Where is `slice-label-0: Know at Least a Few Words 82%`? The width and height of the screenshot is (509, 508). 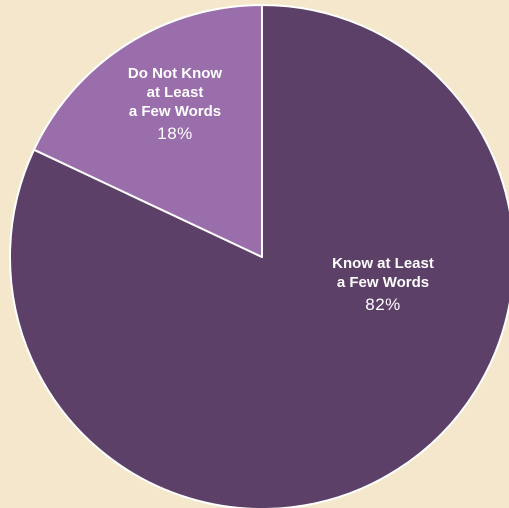 slice-label-0: Know at Least a Few Words 82% is located at coordinates (383, 284).